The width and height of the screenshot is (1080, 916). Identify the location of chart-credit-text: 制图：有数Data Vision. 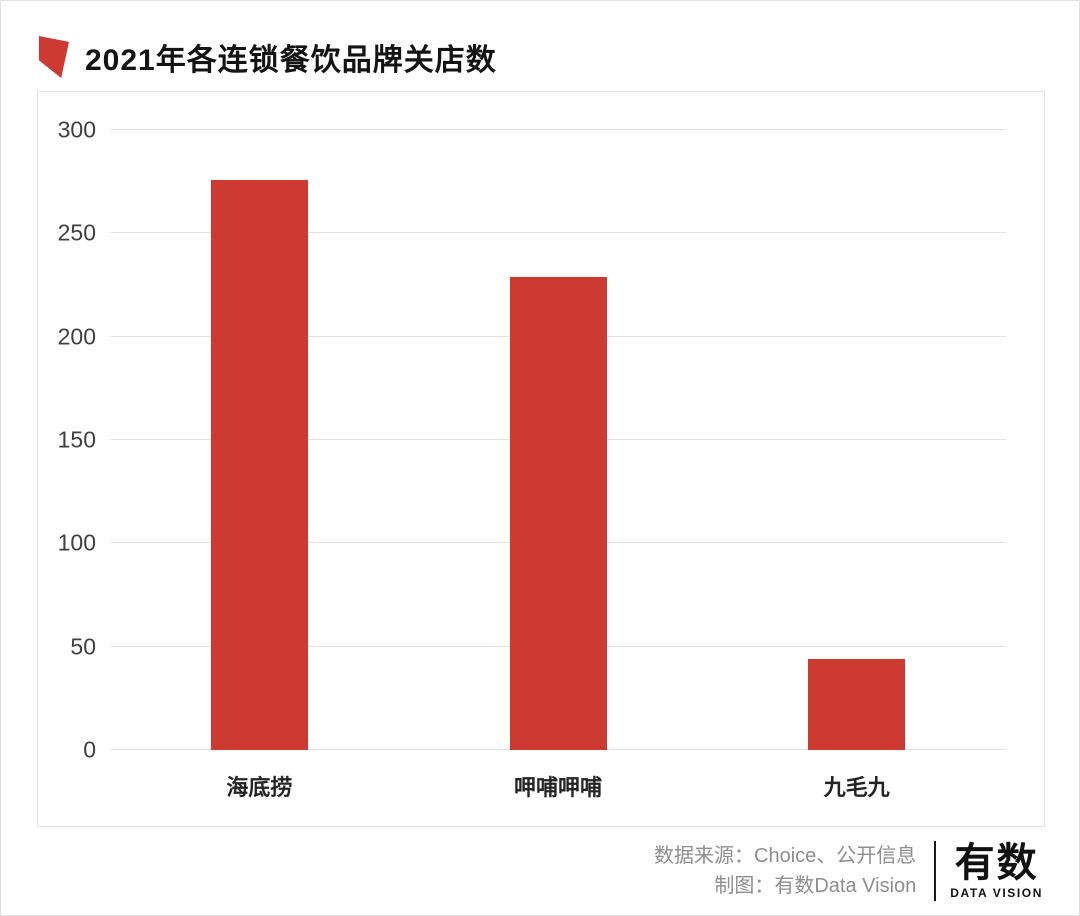
(815, 886).